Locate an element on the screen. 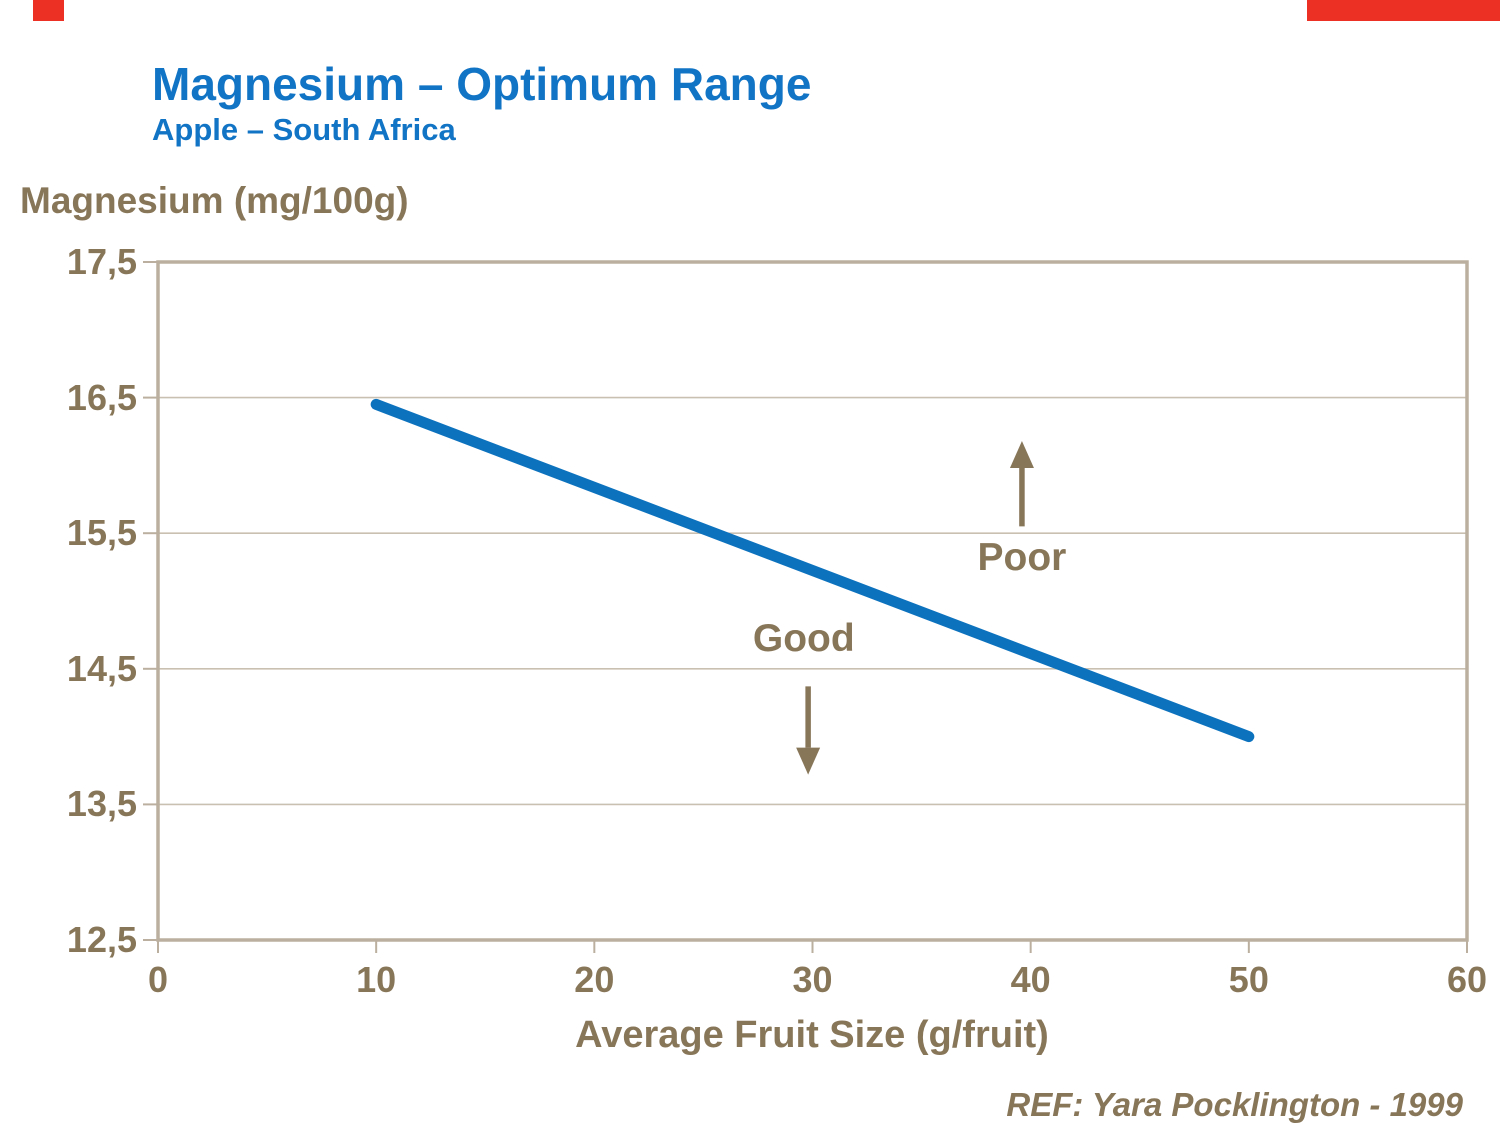 The width and height of the screenshot is (1500, 1125). good-label: Good is located at coordinates (803, 638).